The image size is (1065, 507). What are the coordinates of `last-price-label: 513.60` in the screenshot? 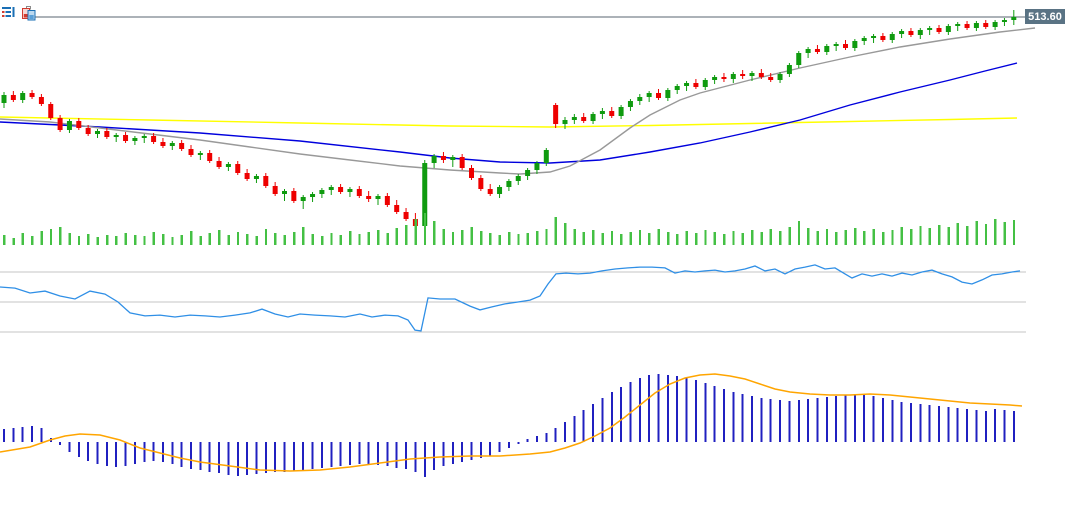 It's located at (1045, 16).